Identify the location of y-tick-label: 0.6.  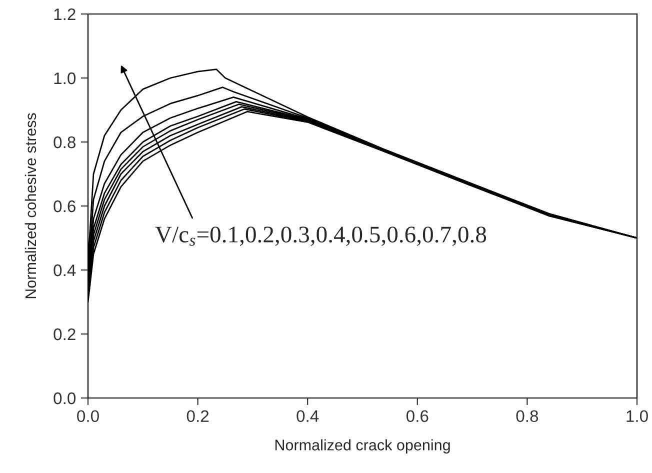
(65, 206).